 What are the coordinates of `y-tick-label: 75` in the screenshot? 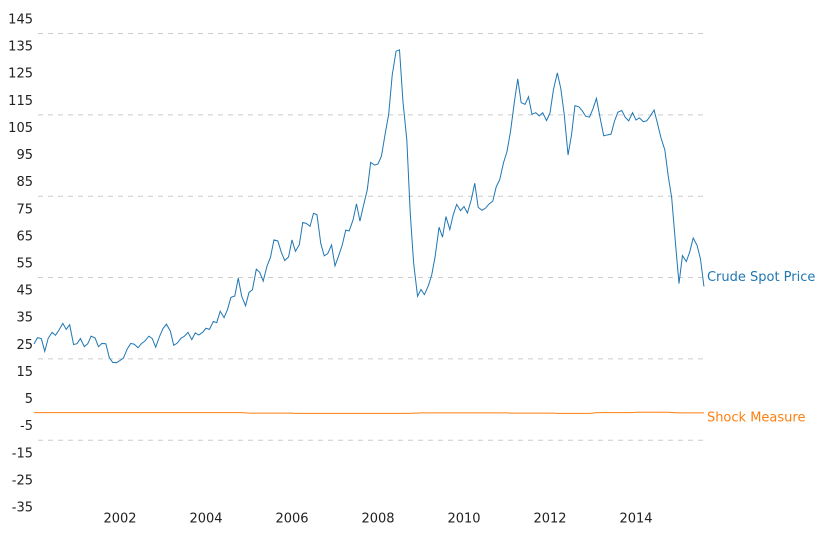 It's located at (24, 209).